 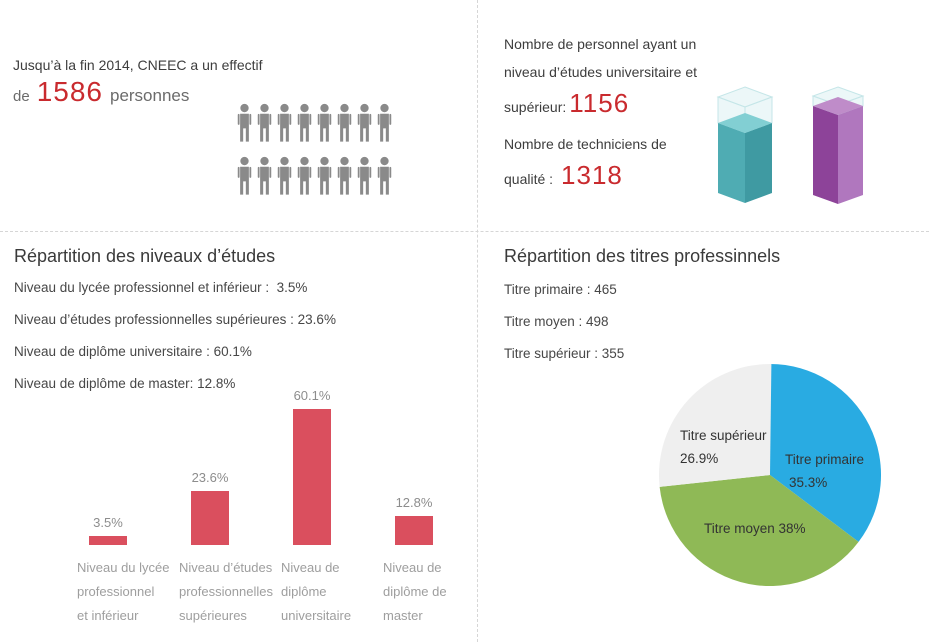 What do you see at coordinates (592, 175) in the screenshot?
I see `technician-value: 1318` at bounding box center [592, 175].